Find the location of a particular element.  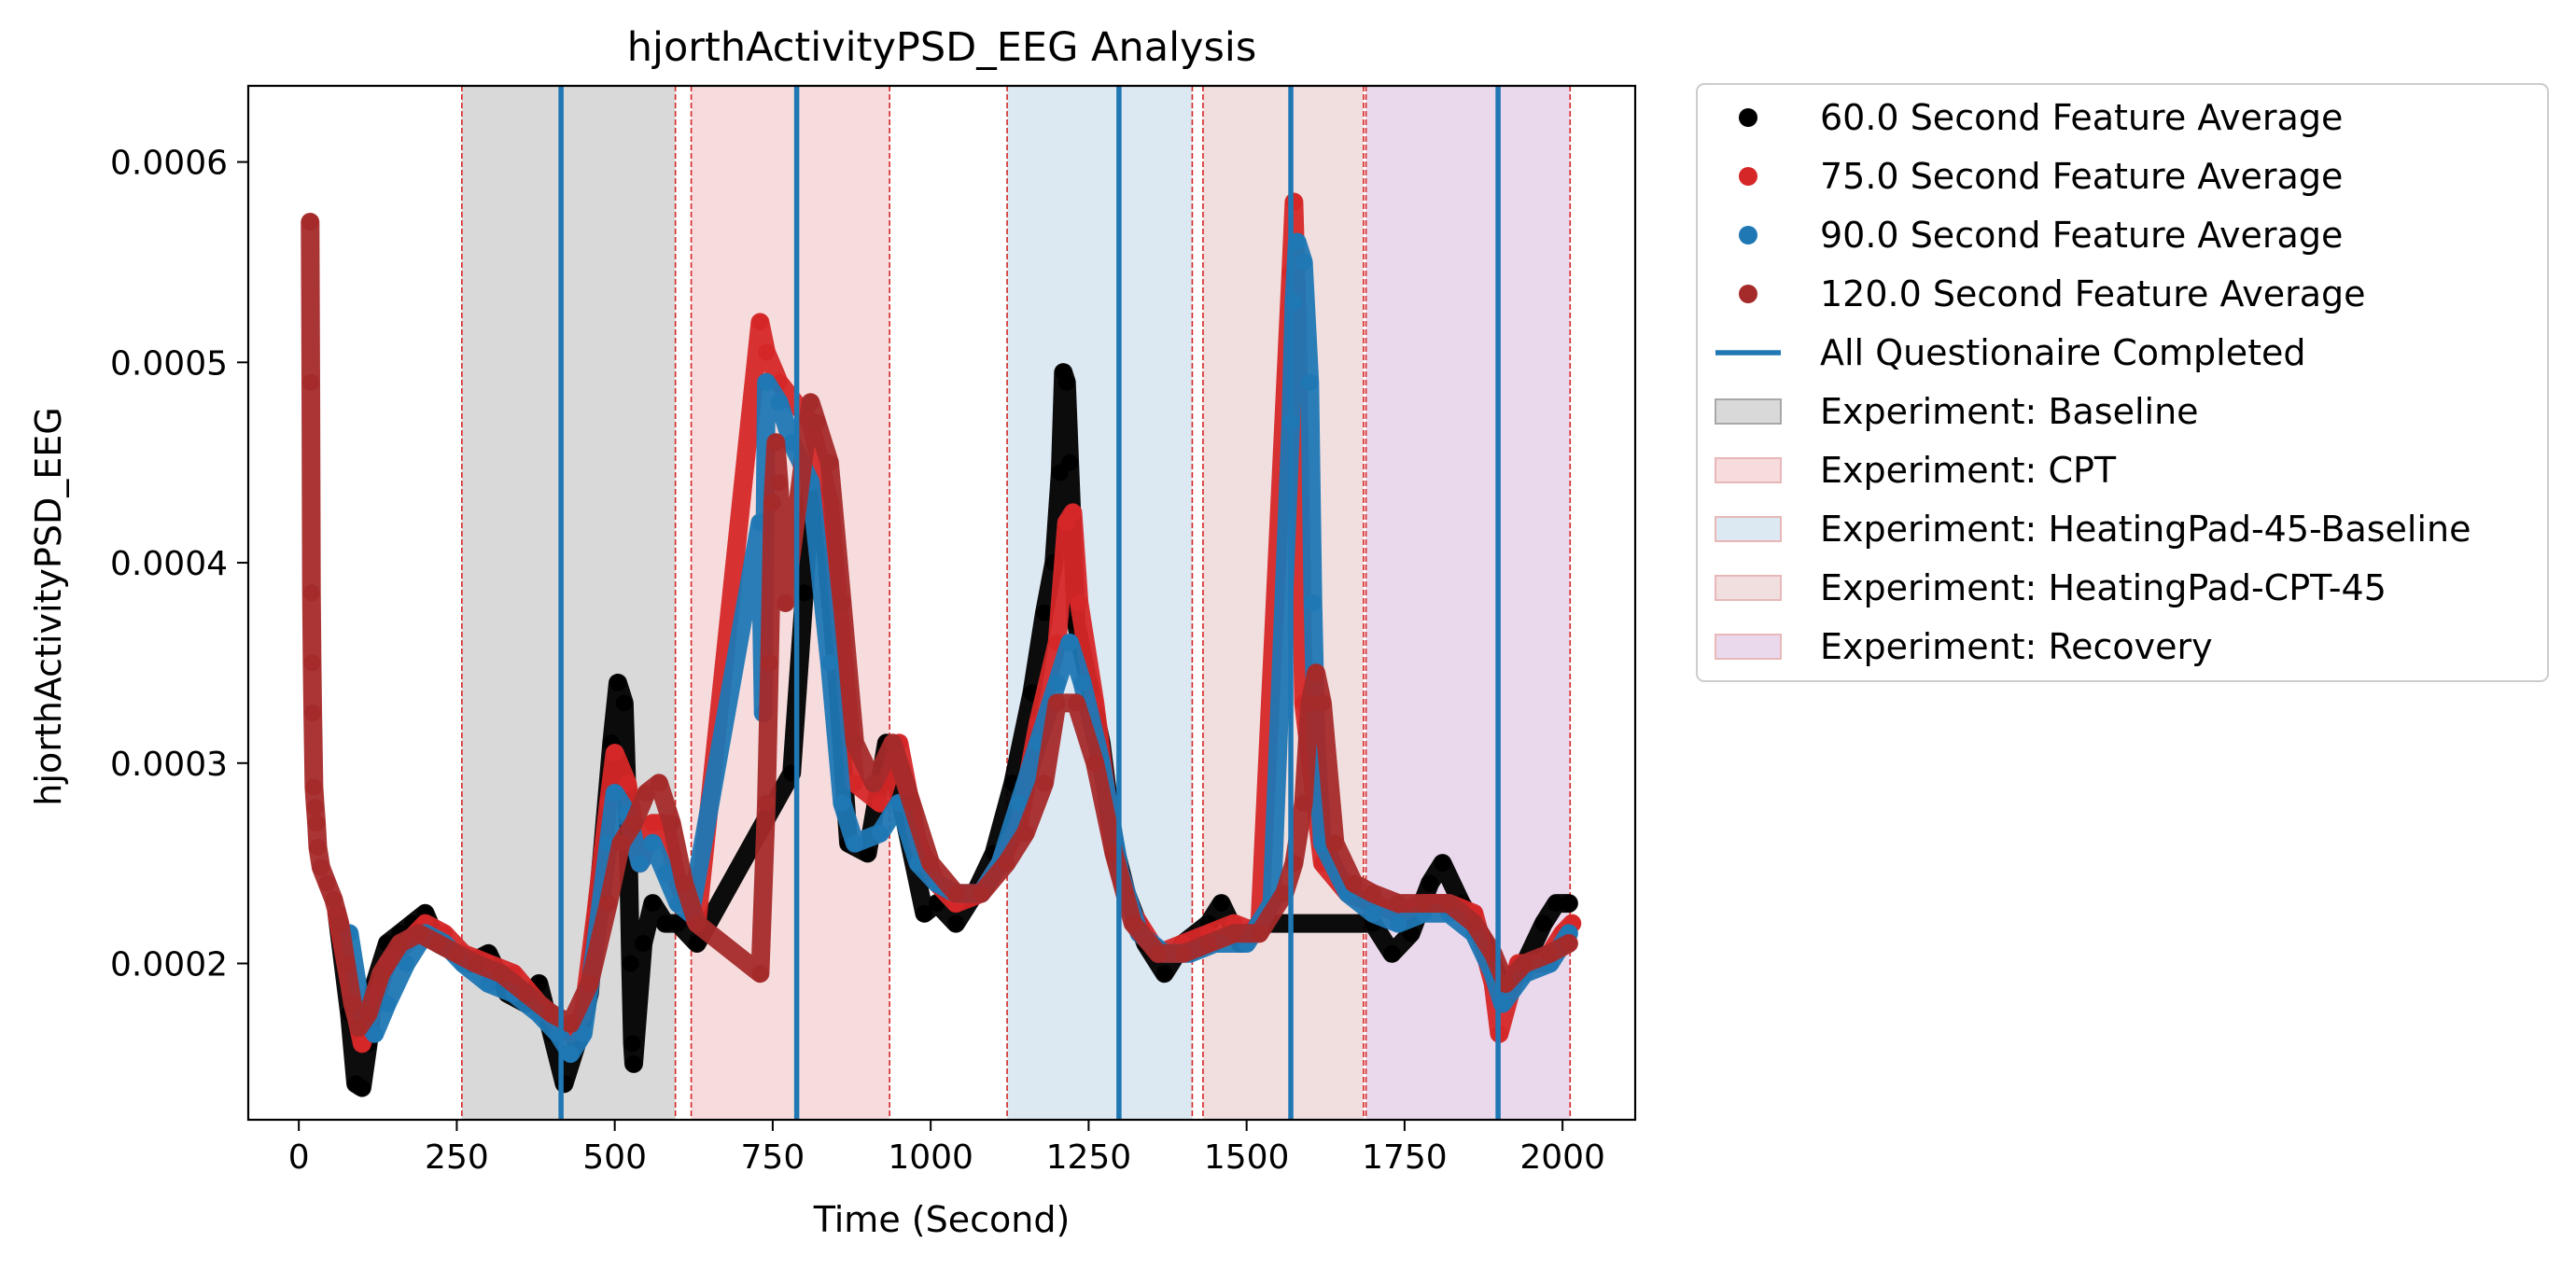

legend-label-2: 90.0 Second Feature Average is located at coordinates (2081, 236).